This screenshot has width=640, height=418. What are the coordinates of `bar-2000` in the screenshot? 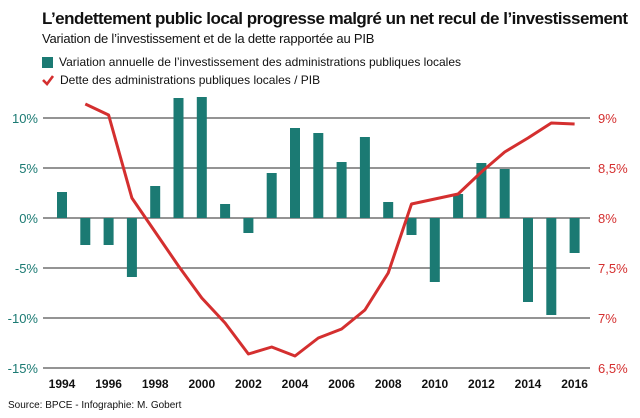 It's located at (201, 157).